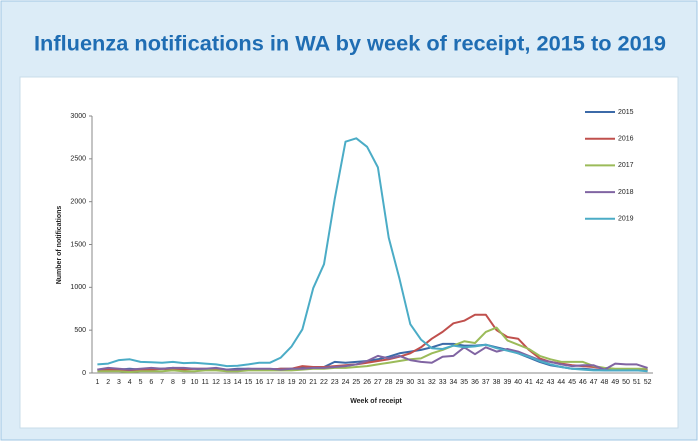 This screenshot has width=698, height=441. I want to click on x-tick-label: 12, so click(216, 382).